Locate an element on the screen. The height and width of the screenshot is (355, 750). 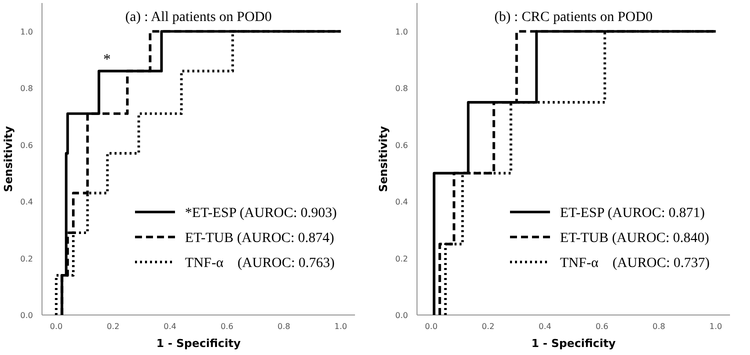
legend-label: ET-TUB (AUROC: 0.874) is located at coordinates (260, 238).